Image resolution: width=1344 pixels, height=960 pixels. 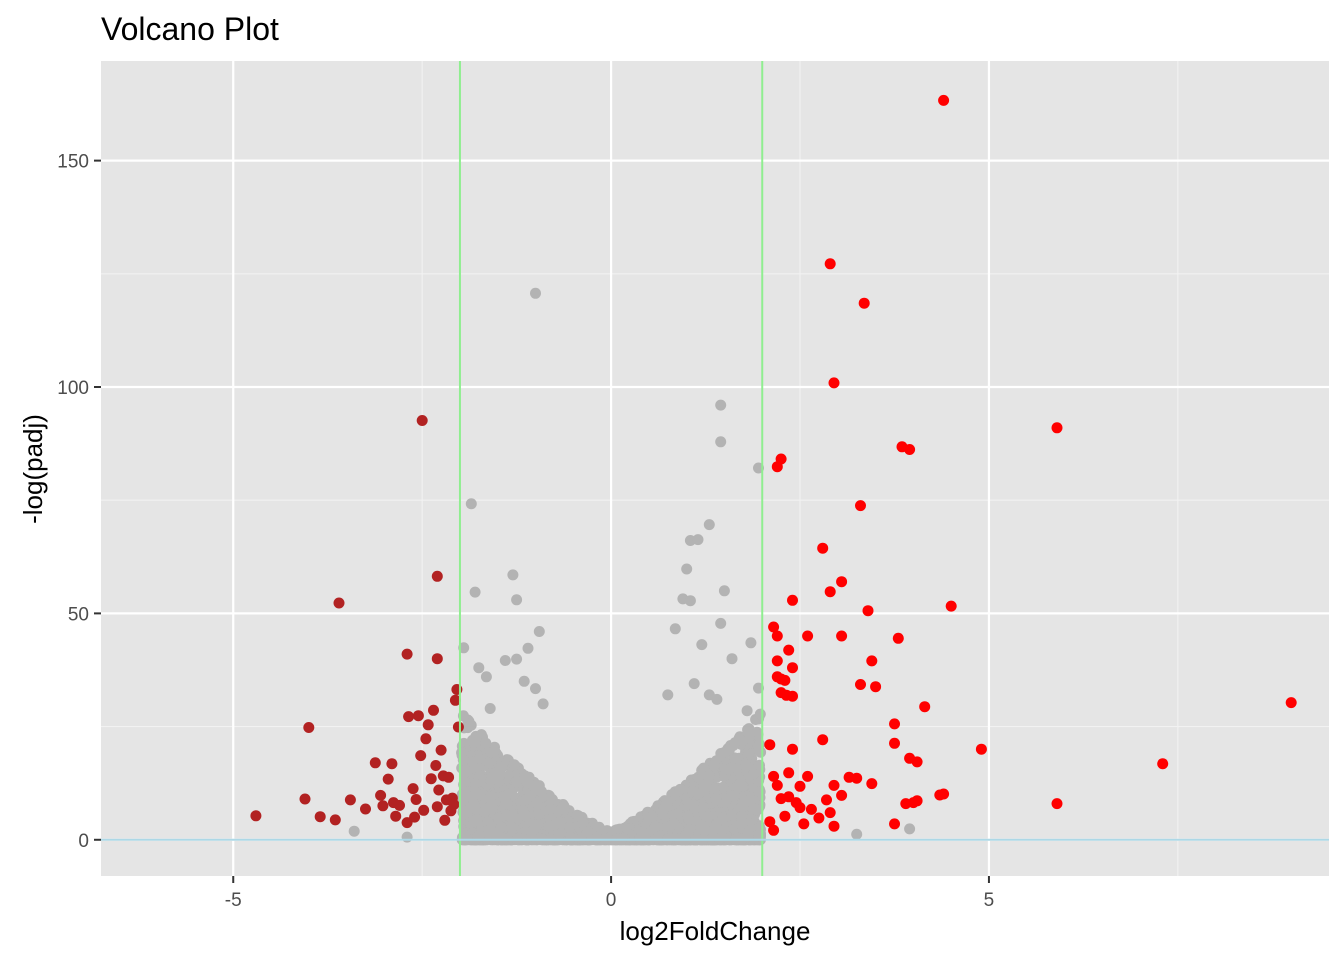 What do you see at coordinates (78, 614) in the screenshot?
I see `y-tick-label: 50` at bounding box center [78, 614].